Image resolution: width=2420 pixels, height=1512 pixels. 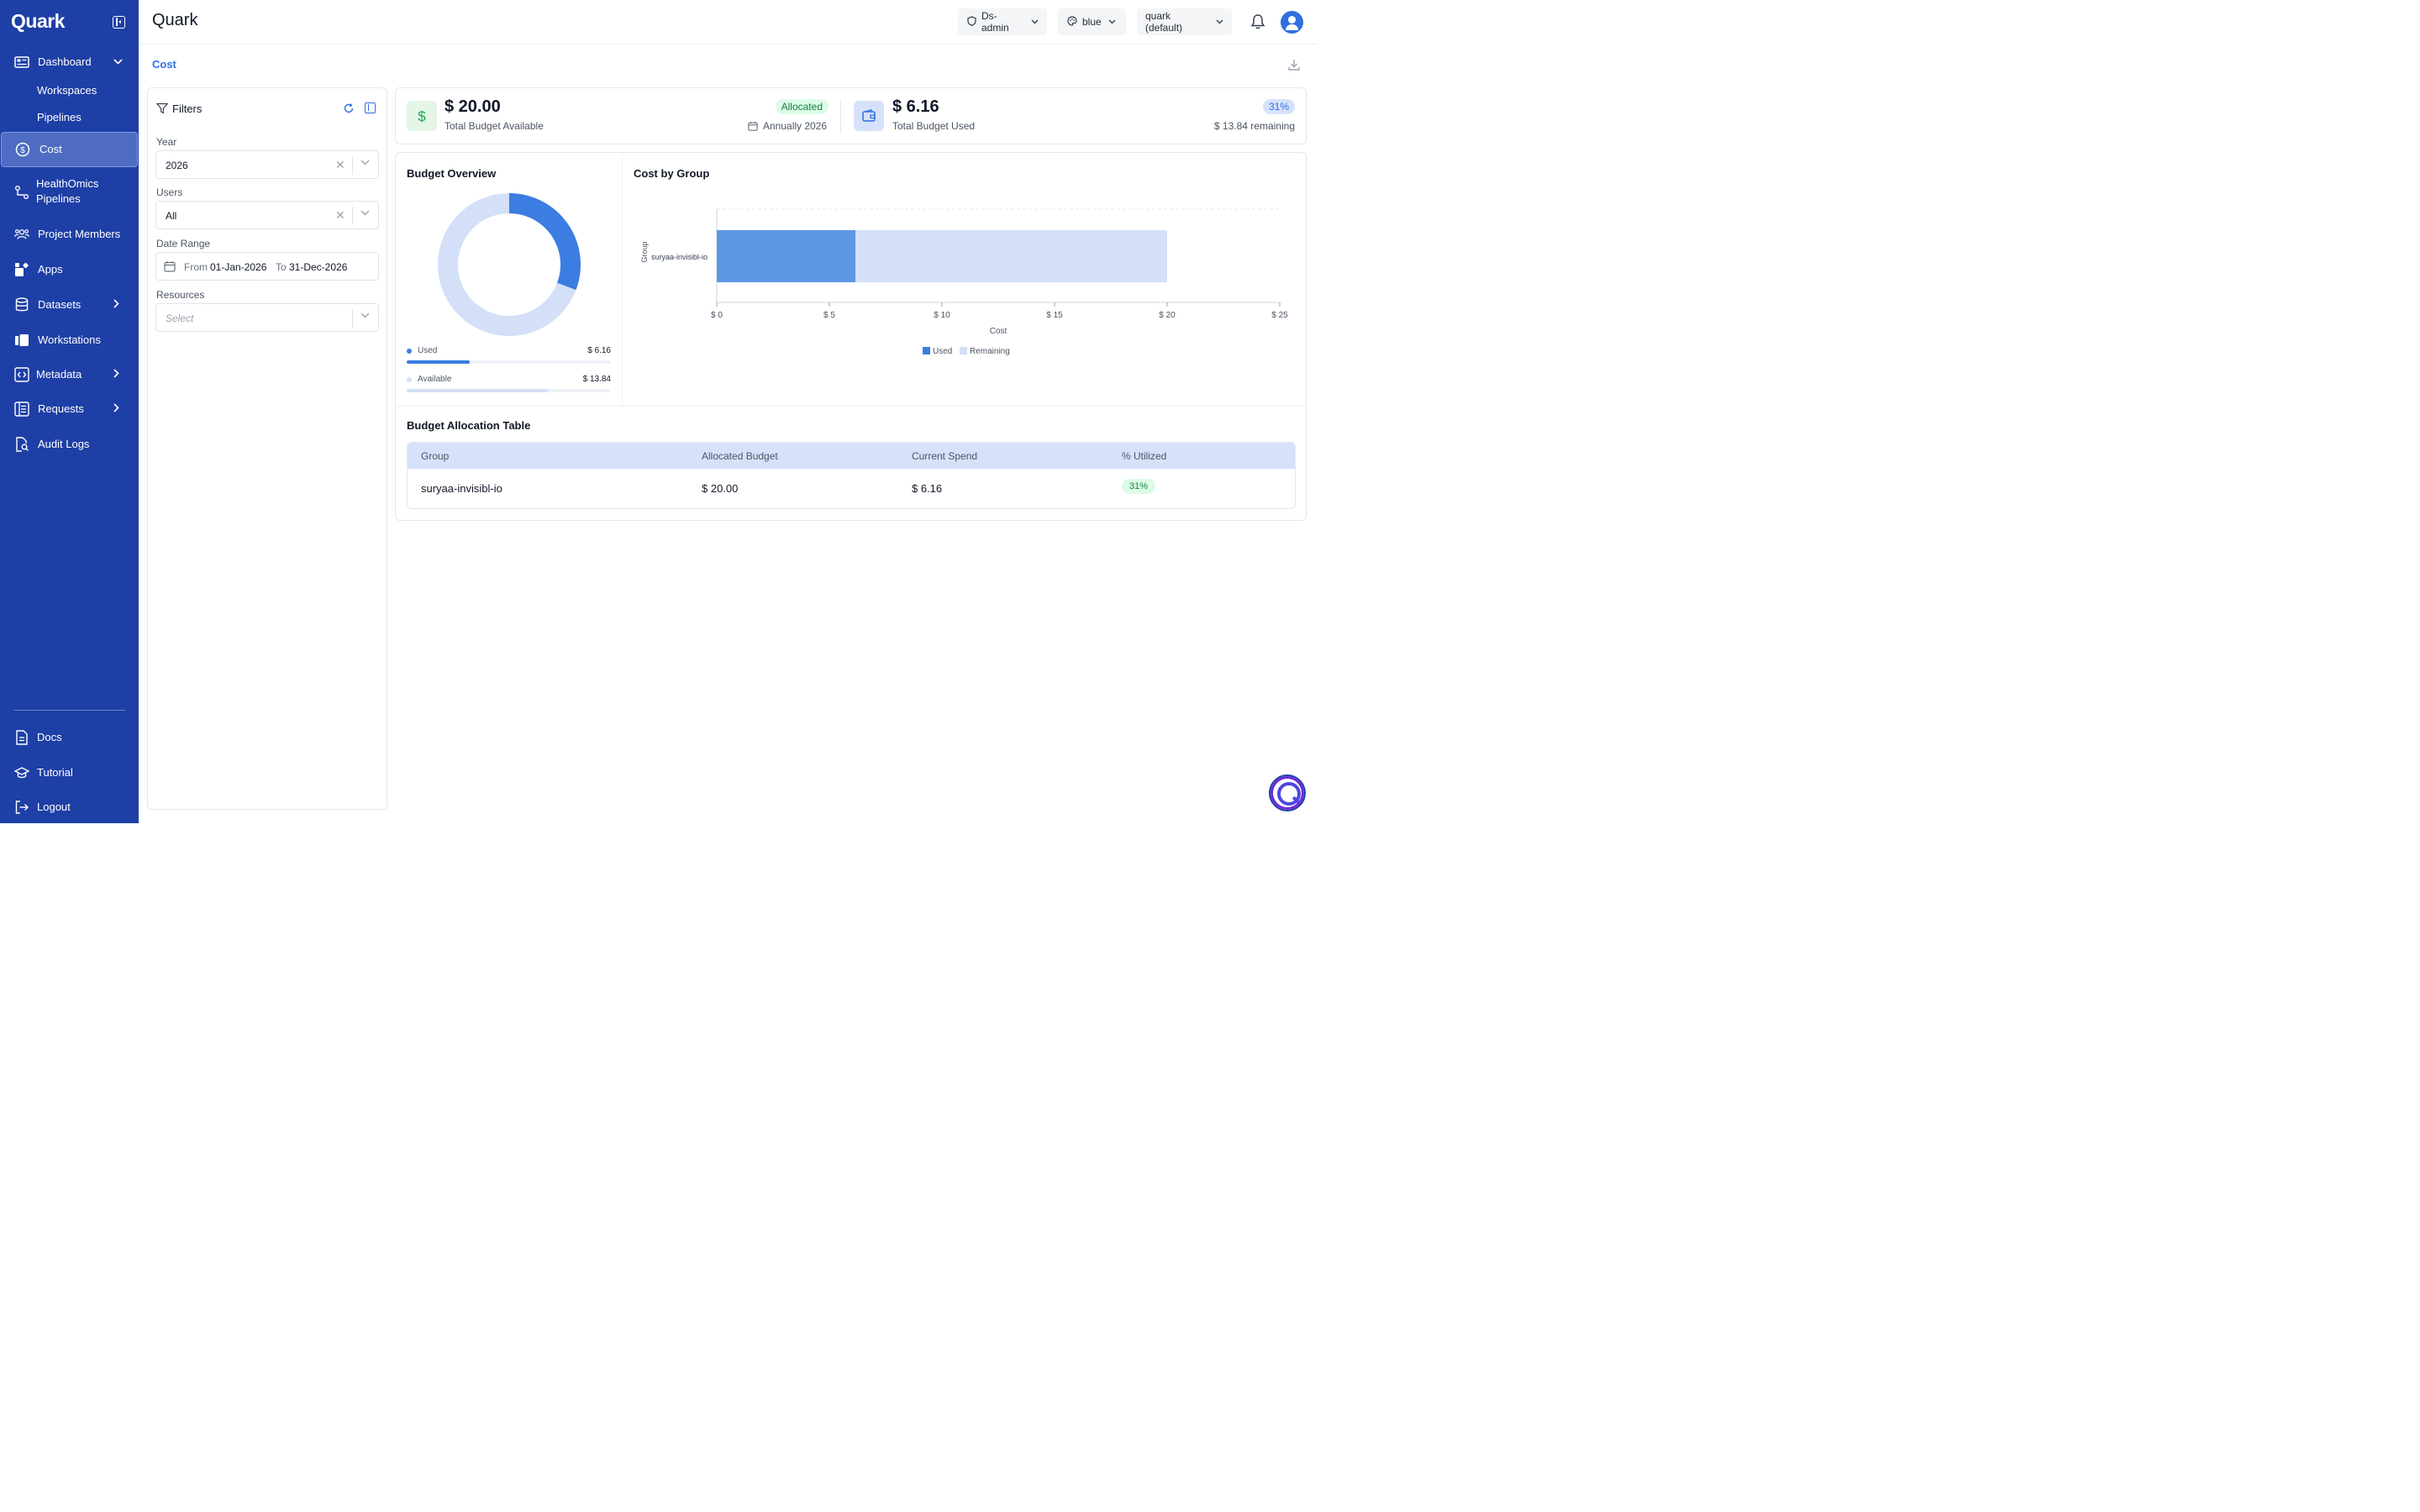 What do you see at coordinates (51, 149) in the screenshot?
I see `sidebar-item-label: Cost` at bounding box center [51, 149].